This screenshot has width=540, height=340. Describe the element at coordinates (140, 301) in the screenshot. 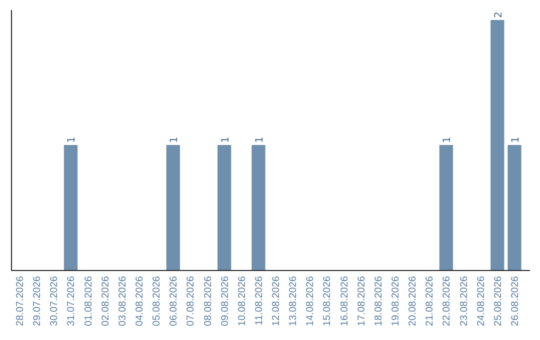

I see `x-tick-label: 04.08.2026` at that location.